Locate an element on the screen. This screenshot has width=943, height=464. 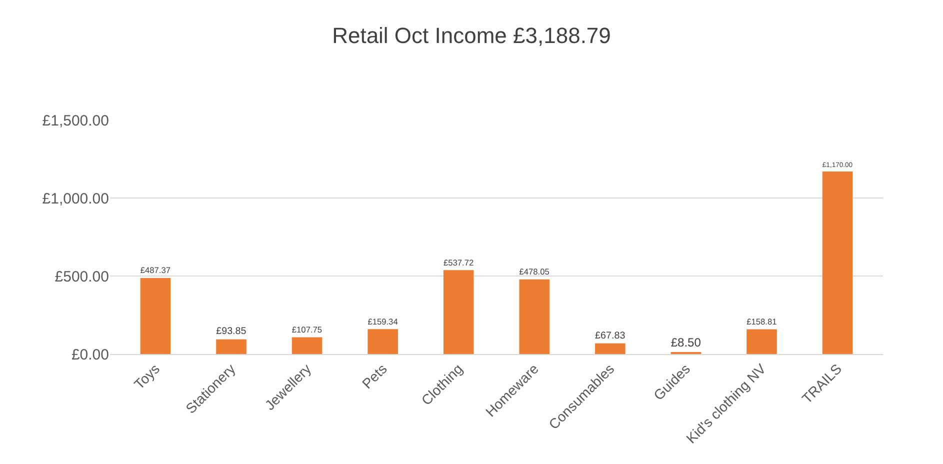
data-label: £159.34 is located at coordinates (383, 321).